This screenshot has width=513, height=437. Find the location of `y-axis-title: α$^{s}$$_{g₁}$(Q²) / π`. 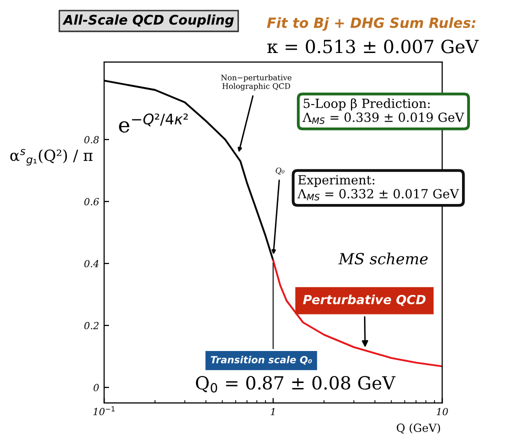

y-axis-title: α$^{s}$$_{g₁}$(Q²) / π is located at coordinates (51, 157).